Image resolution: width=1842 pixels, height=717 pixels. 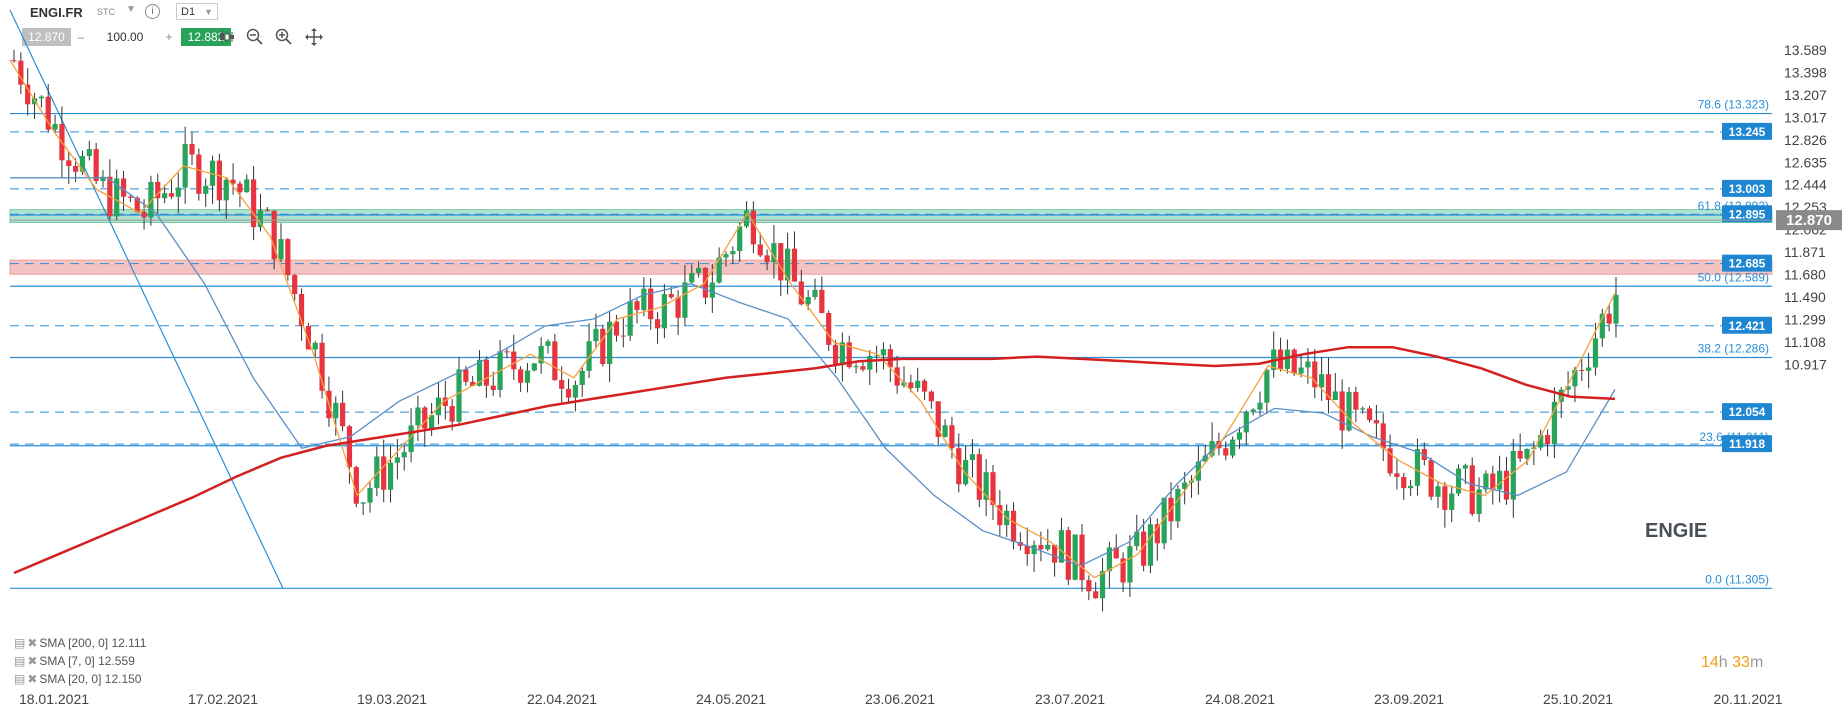 What do you see at coordinates (1805, 185) in the screenshot?
I see `y-tick-label: 12.444` at bounding box center [1805, 185].